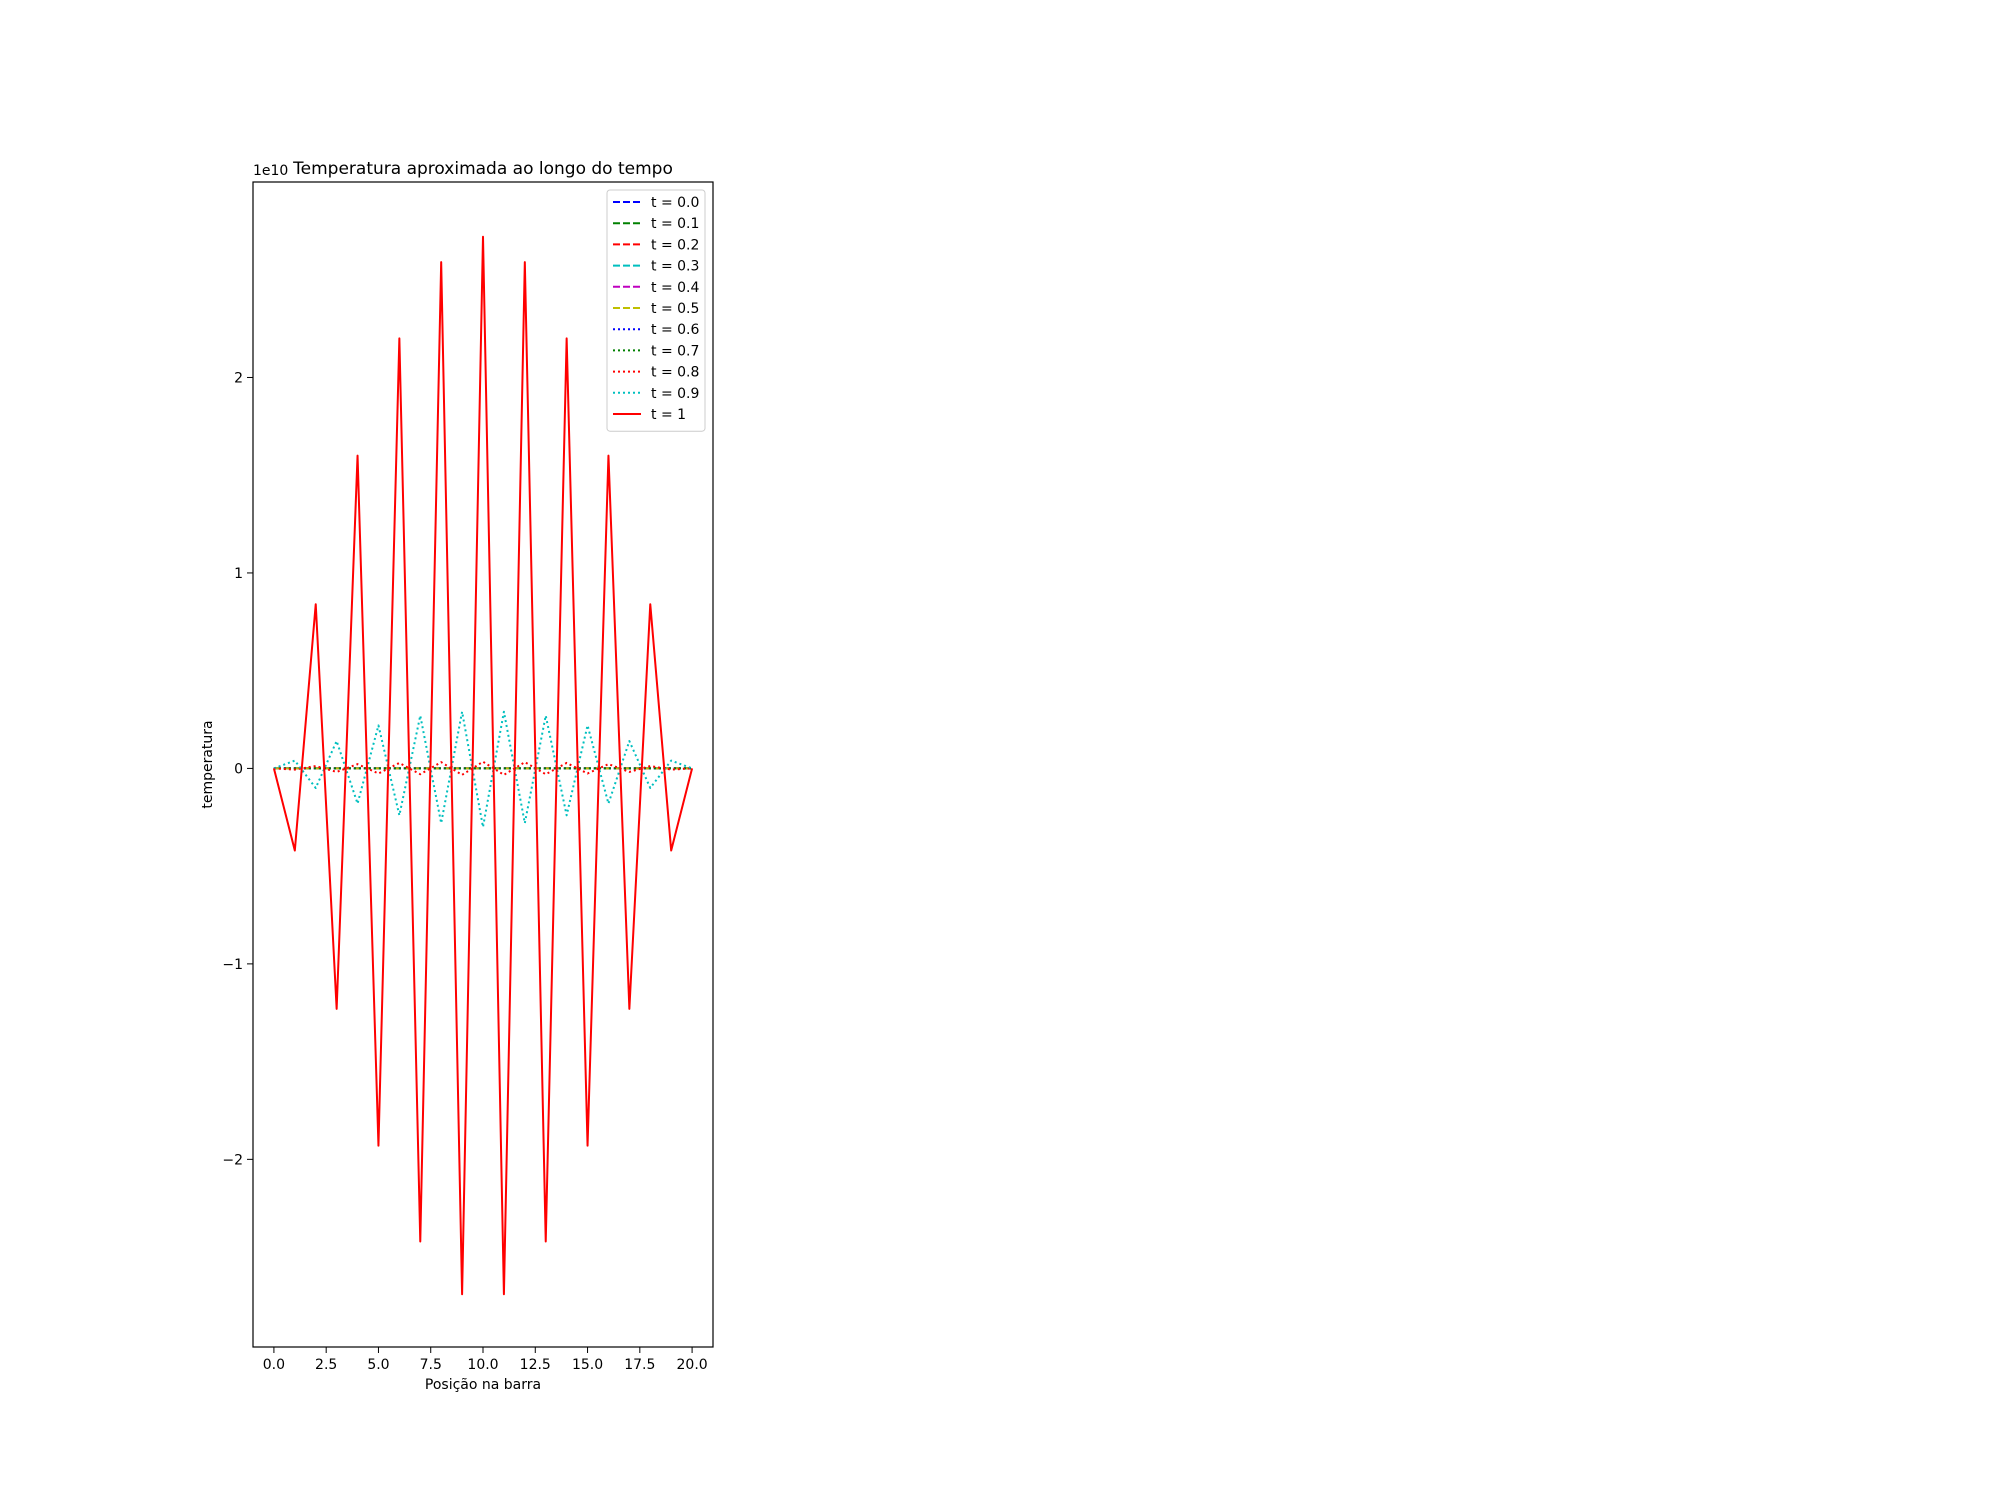  Describe the element at coordinates (675, 309) in the screenshot. I see `legend-label: t = 0.5` at that location.